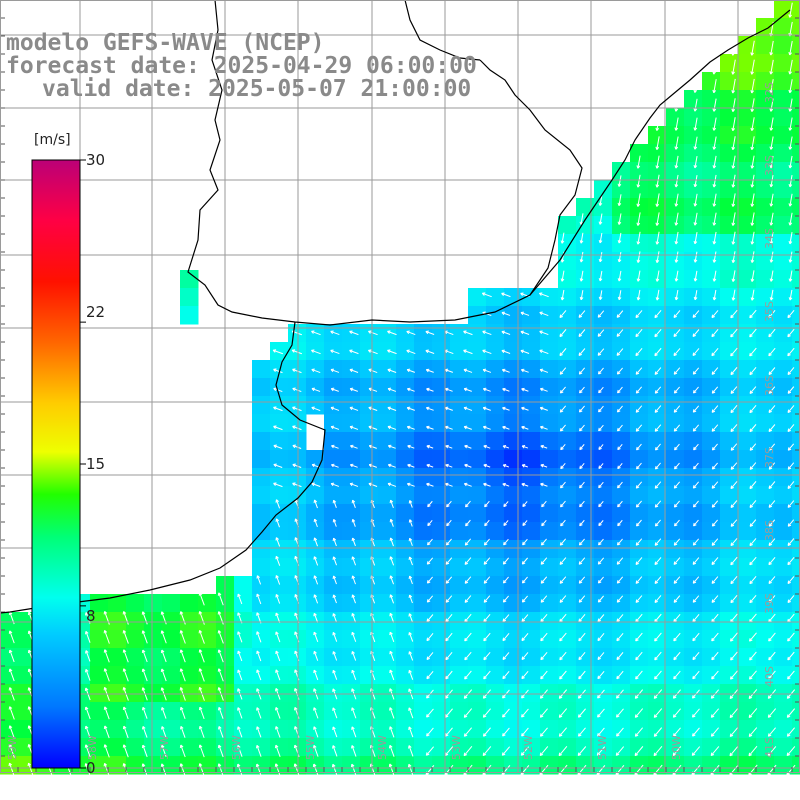 The height and width of the screenshot is (800, 800). What do you see at coordinates (602, 747) in the screenshot?
I see `longitude-label: 51W` at bounding box center [602, 747].